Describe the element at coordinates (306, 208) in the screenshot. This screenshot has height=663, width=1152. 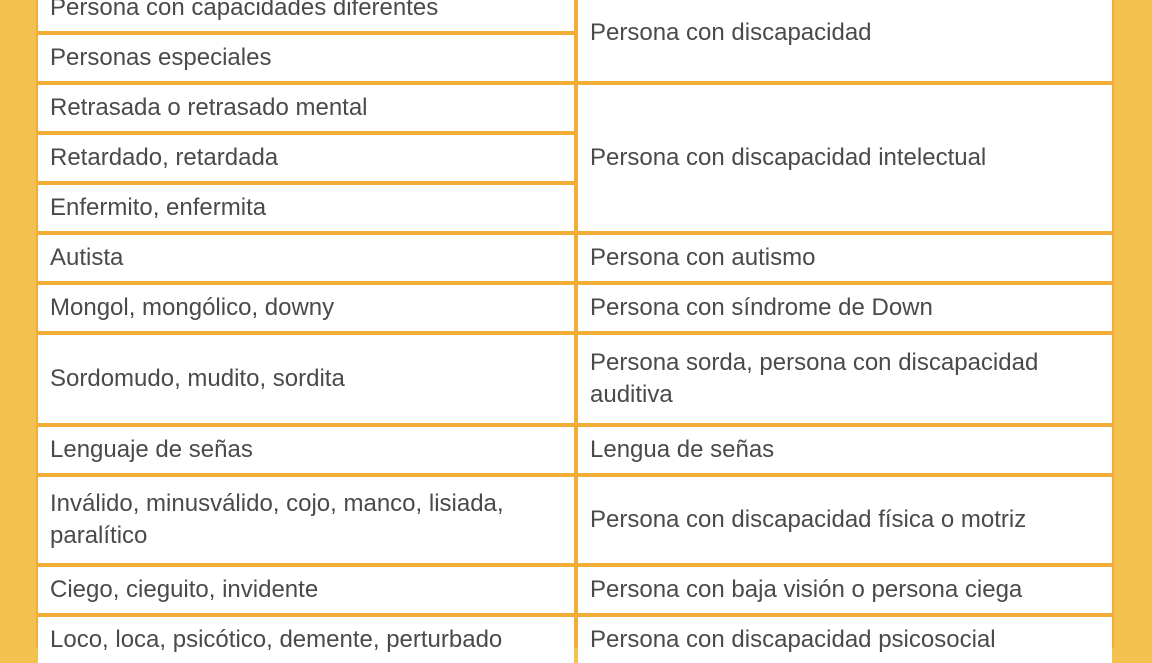
I see `old-term-cell: Enfermito, enfermita` at that location.